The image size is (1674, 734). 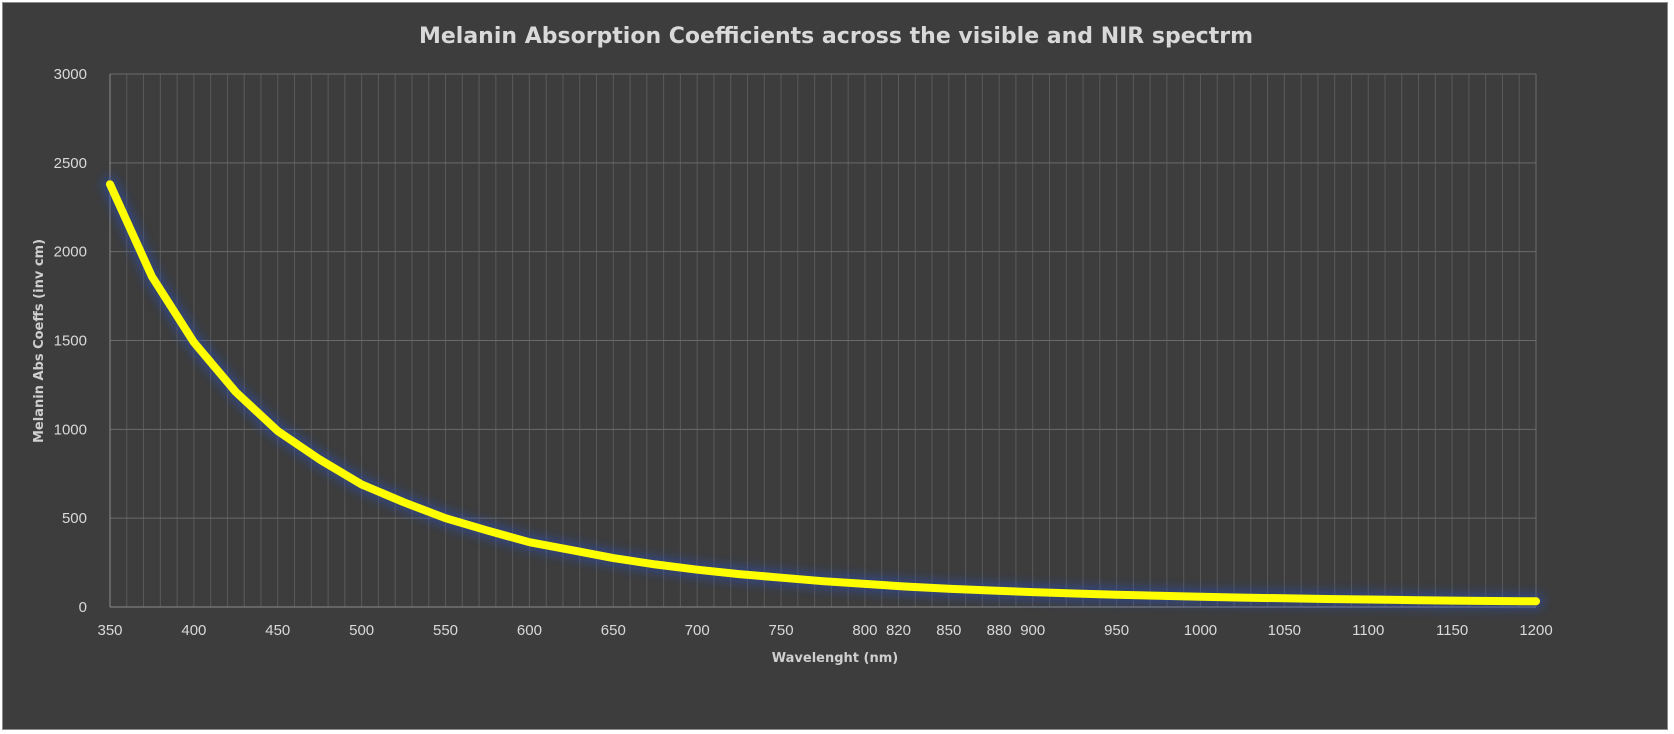 I want to click on x-tick-label: 850, so click(x=948, y=630).